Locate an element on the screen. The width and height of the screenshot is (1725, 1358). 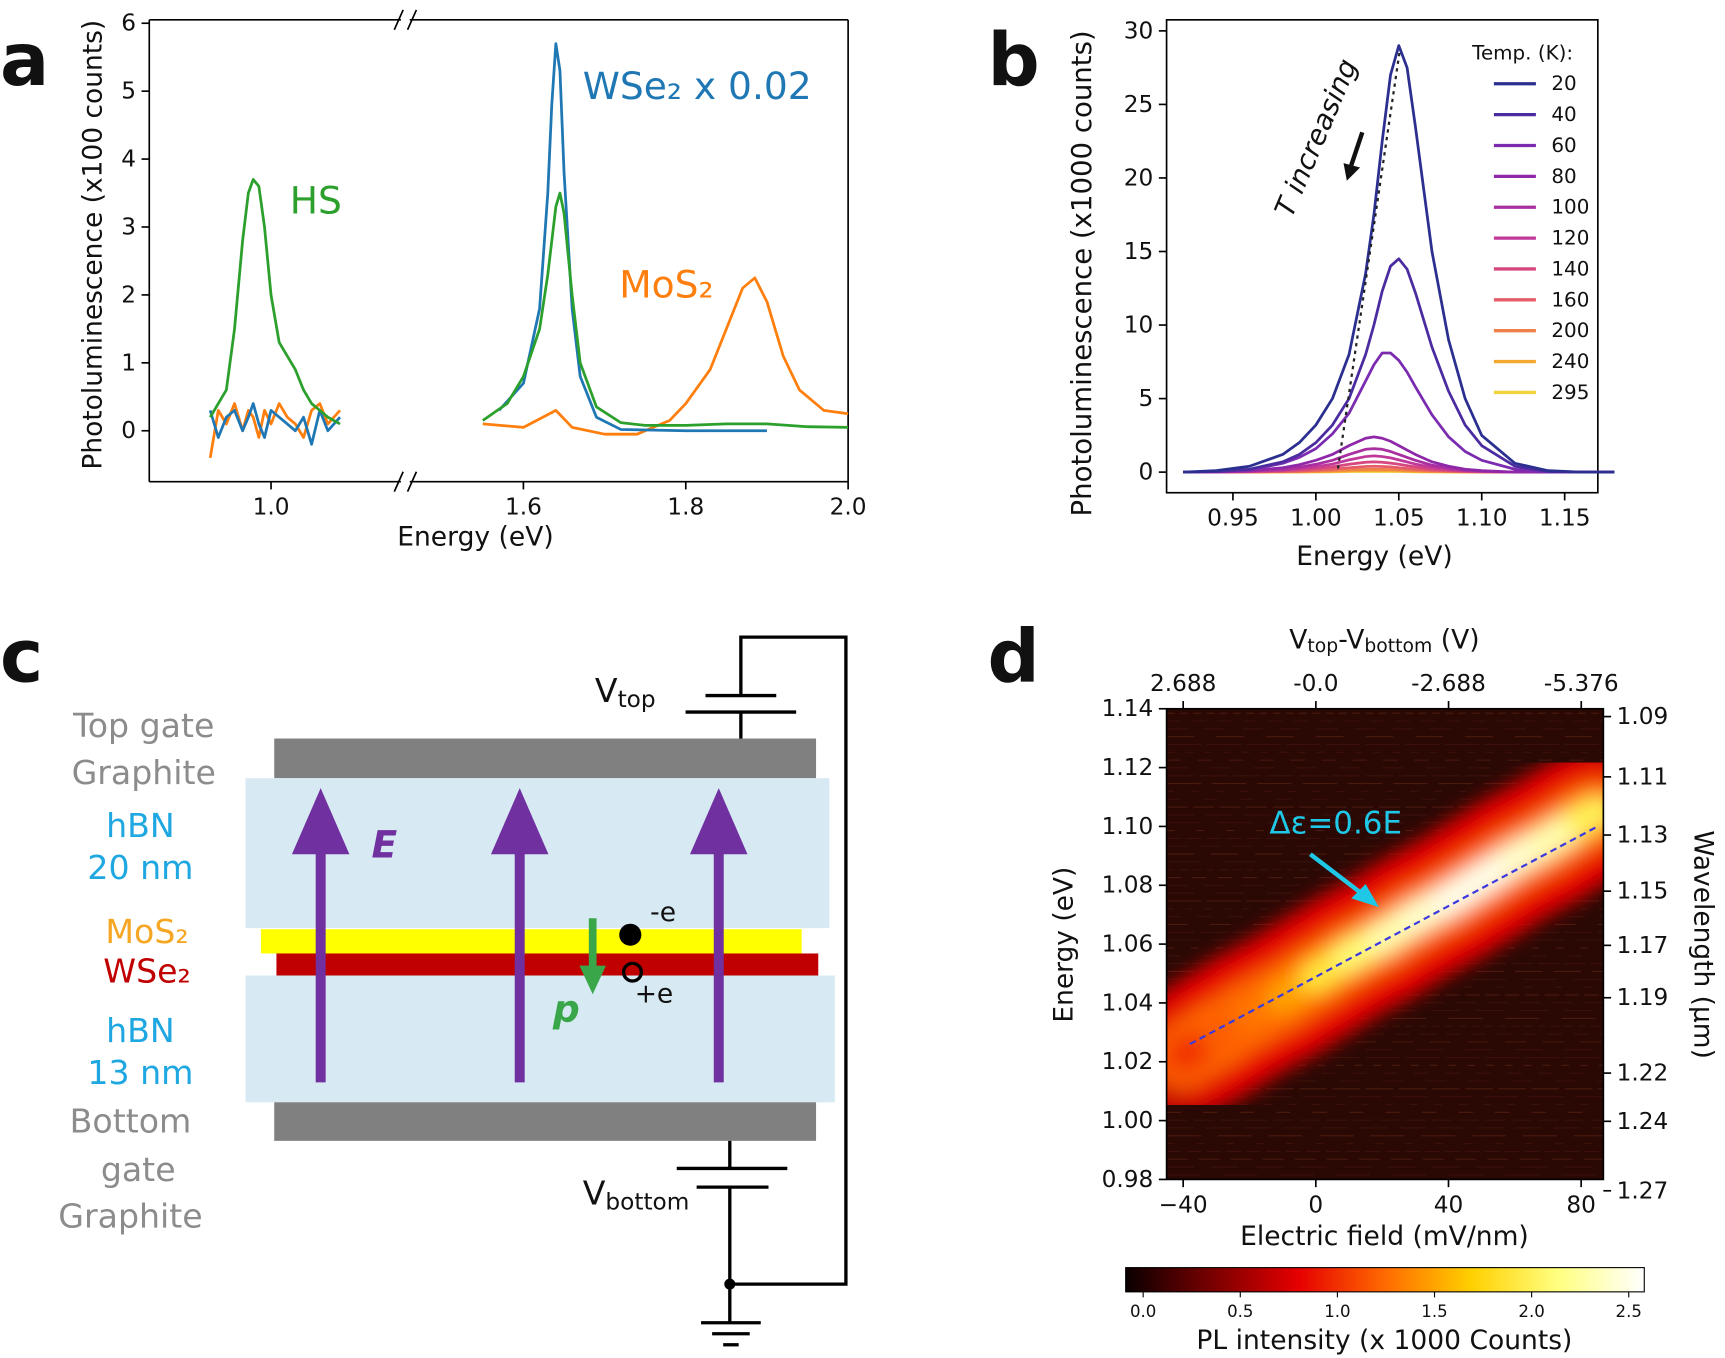
x-tick-label: 40 is located at coordinates (1449, 1204).